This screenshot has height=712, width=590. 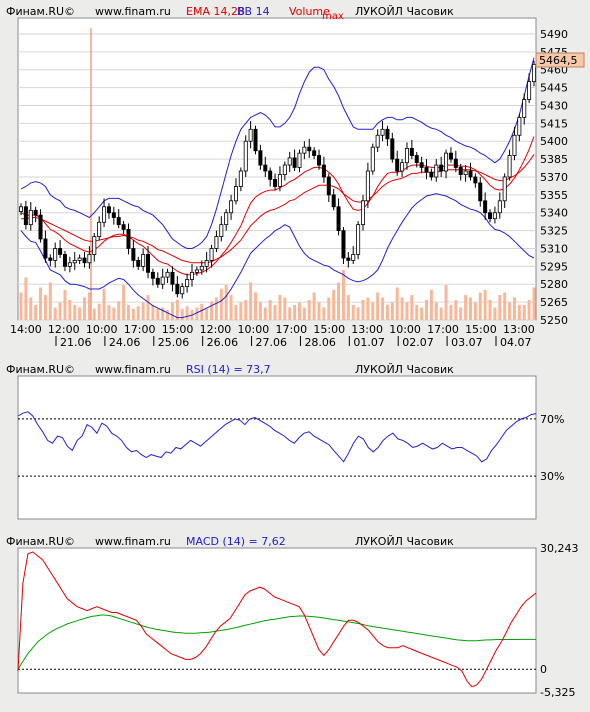 What do you see at coordinates (276, 642) in the screenshot?
I see `macd-signal-line` at bounding box center [276, 642].